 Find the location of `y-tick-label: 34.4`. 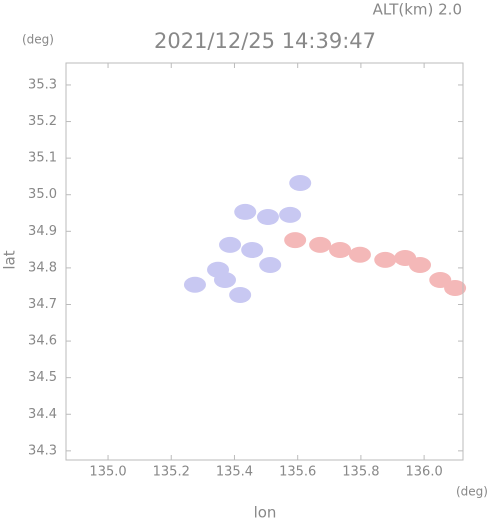

y-tick-label: 34.4 is located at coordinates (42, 414).